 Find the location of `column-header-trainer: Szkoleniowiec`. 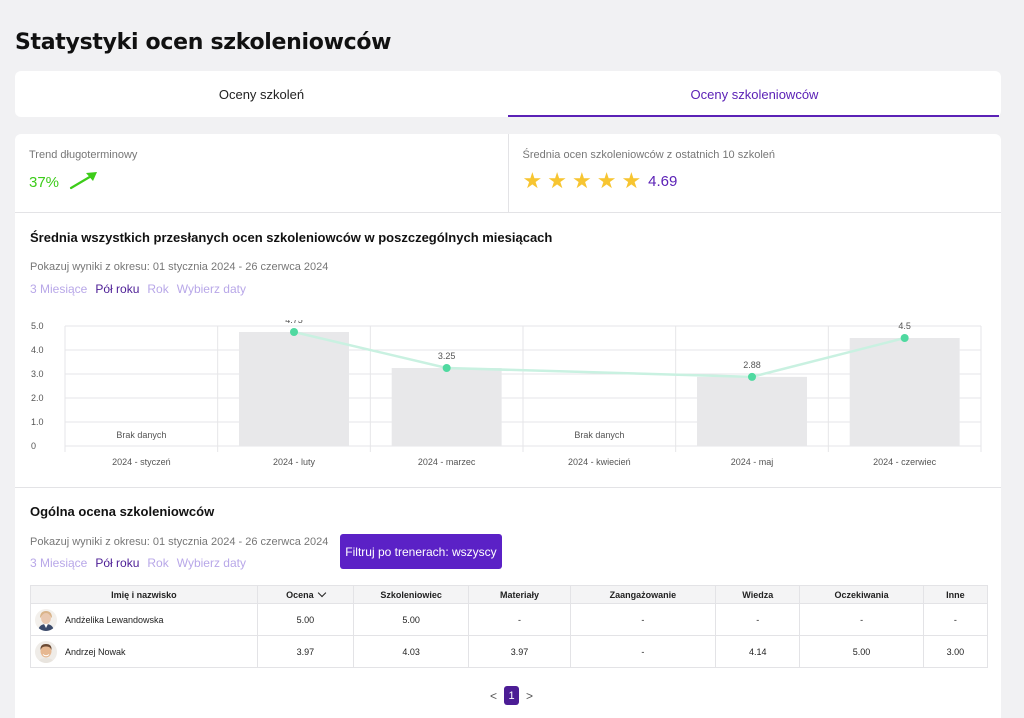

column-header-trainer: Szkoleniowiec is located at coordinates (411, 594).